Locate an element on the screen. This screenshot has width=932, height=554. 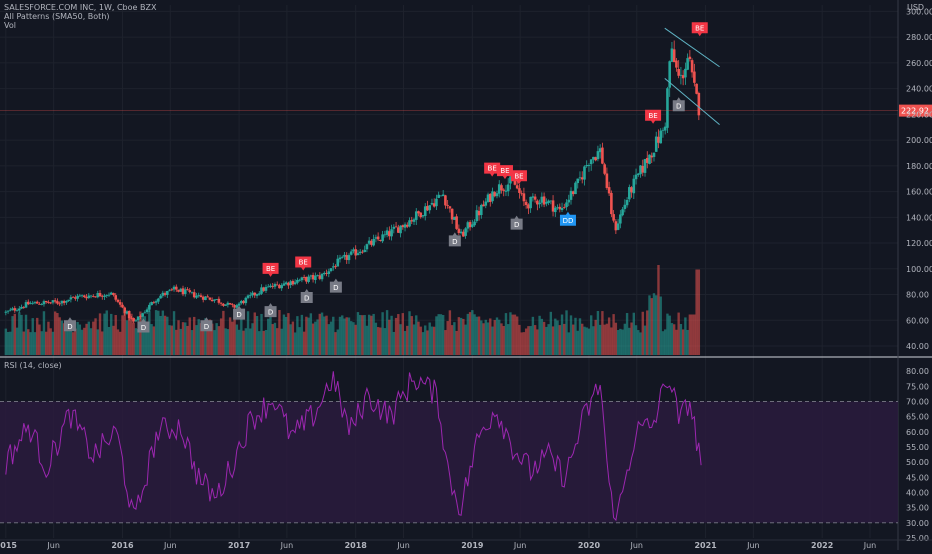
pattern-label-bull: D is located at coordinates (143, 325).